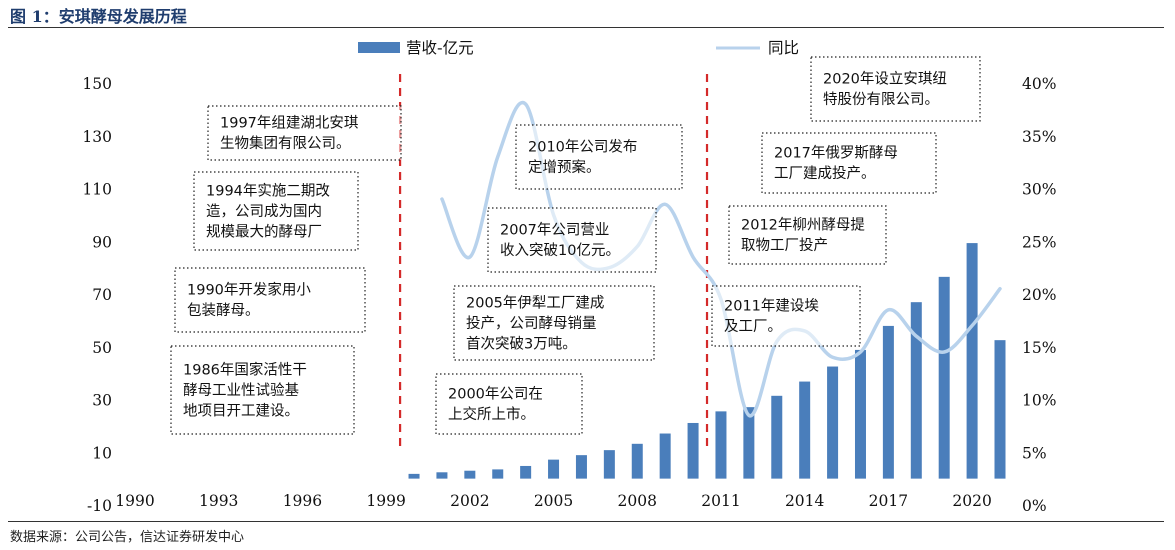  What do you see at coordinates (97, 137) in the screenshot?
I see `y-left-tick-label: 130` at bounding box center [97, 137].